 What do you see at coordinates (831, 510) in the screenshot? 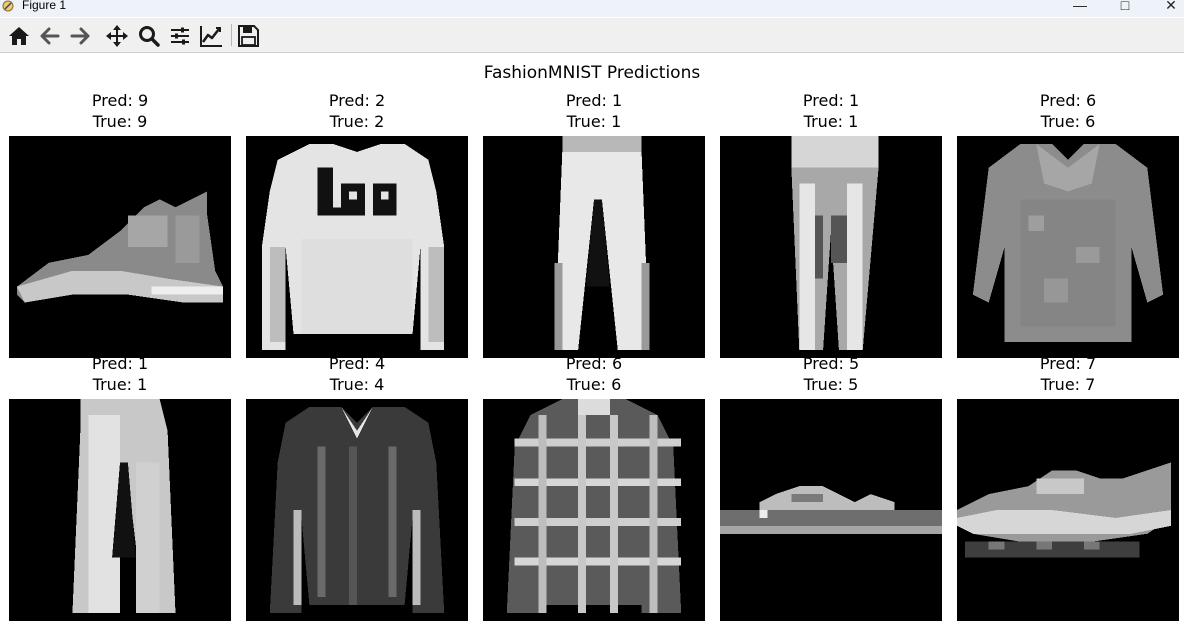
I see `image-sandal` at bounding box center [831, 510].